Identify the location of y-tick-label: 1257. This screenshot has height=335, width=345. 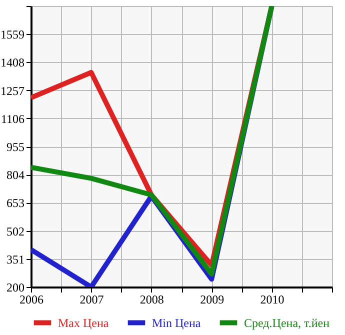
(12, 91).